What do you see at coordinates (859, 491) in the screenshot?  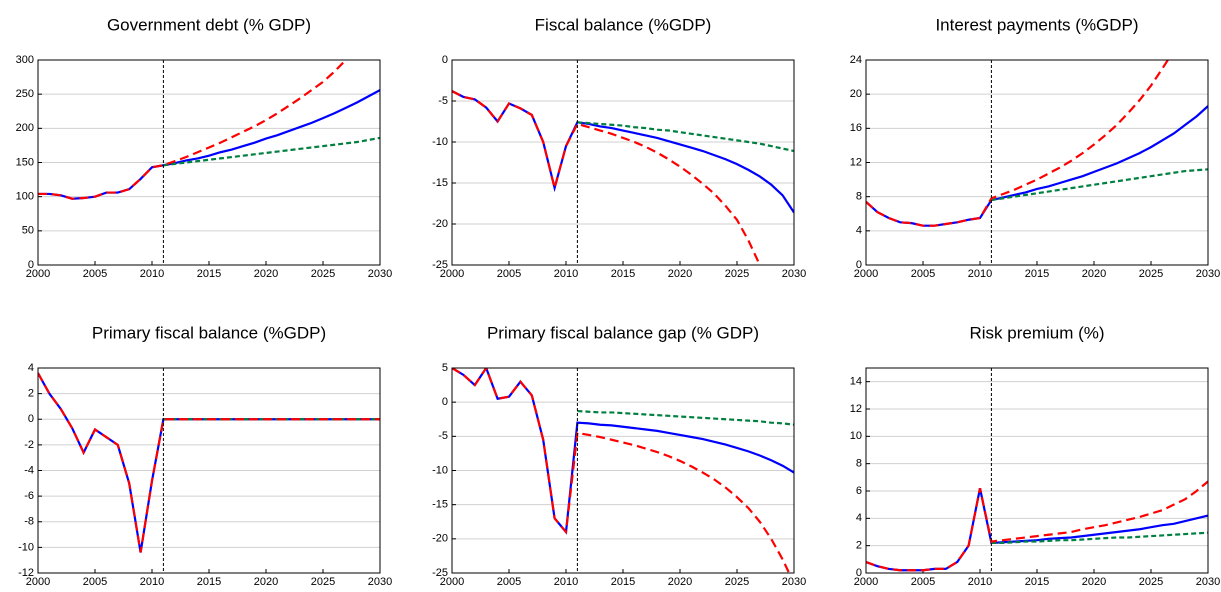 I see `y-tick-label: 6` at bounding box center [859, 491].